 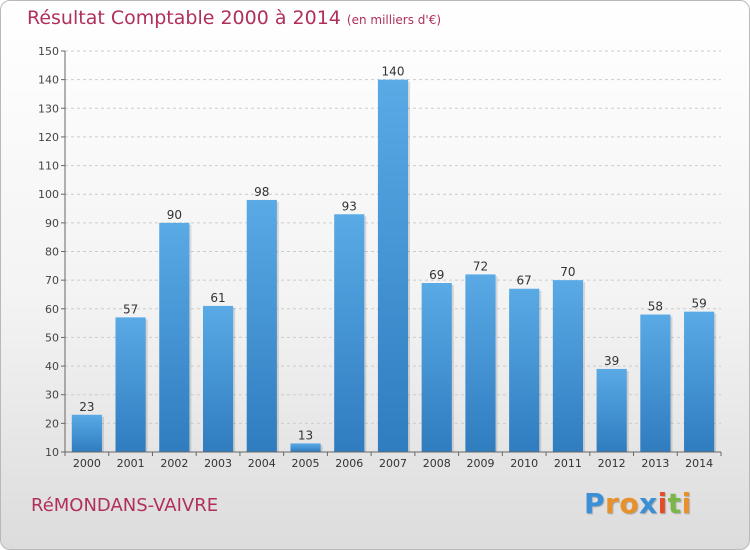 I want to click on y-tick-label: 110, so click(x=48, y=166).